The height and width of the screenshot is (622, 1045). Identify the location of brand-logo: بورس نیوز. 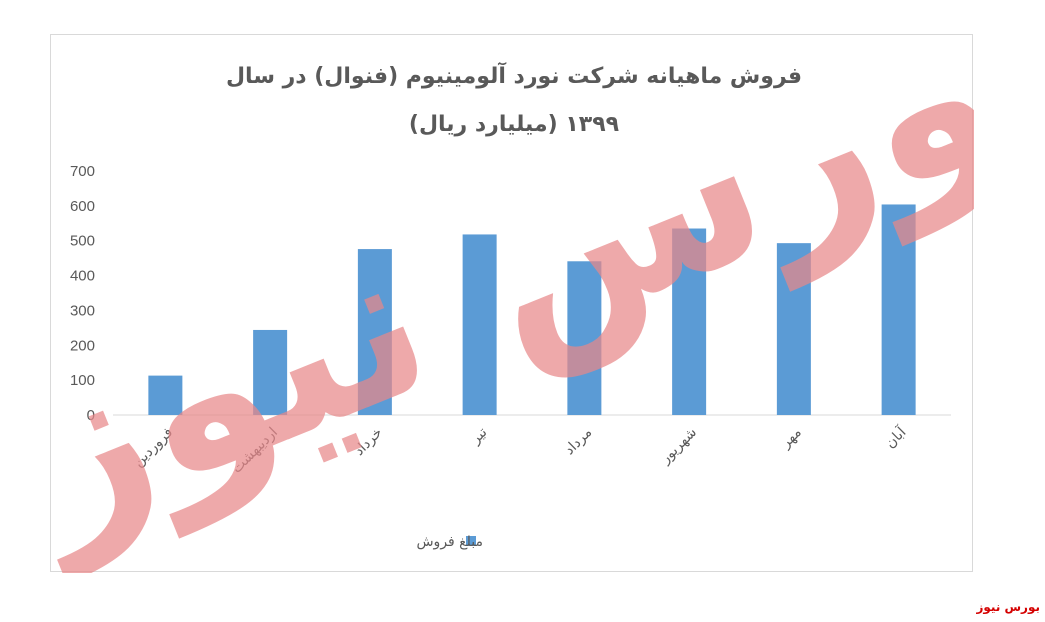
(1008, 607).